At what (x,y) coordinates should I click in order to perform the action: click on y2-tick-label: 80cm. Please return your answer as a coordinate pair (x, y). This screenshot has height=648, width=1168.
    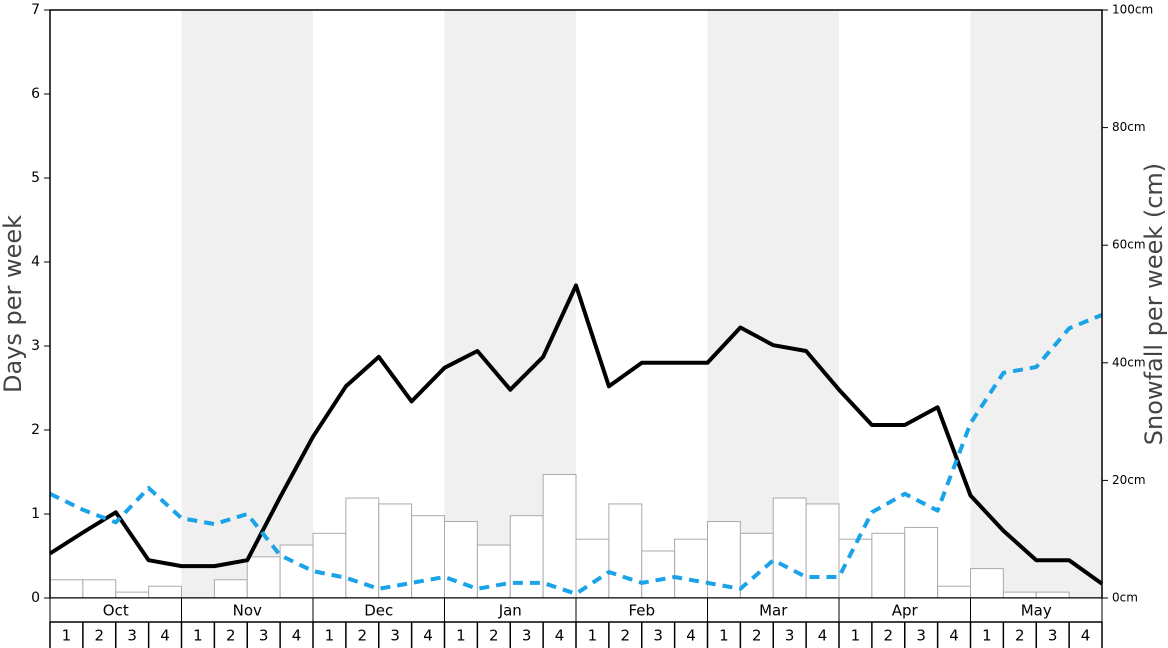
    Looking at the image, I should click on (1129, 127).